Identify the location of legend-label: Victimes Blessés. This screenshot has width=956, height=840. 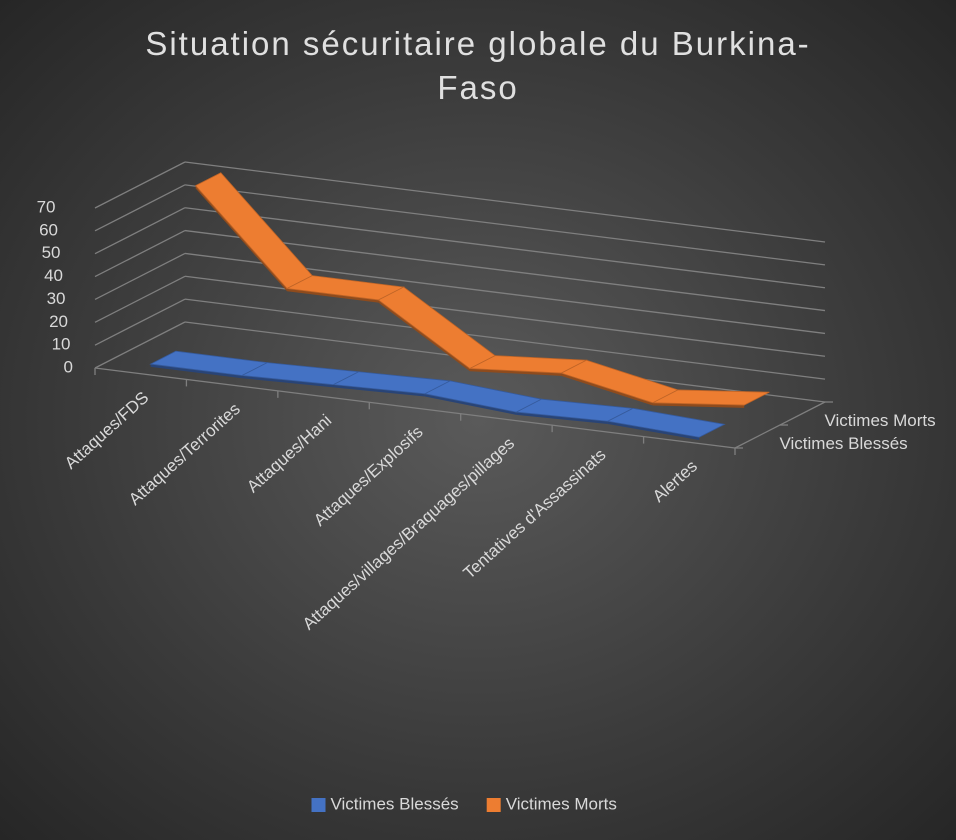
(395, 803).